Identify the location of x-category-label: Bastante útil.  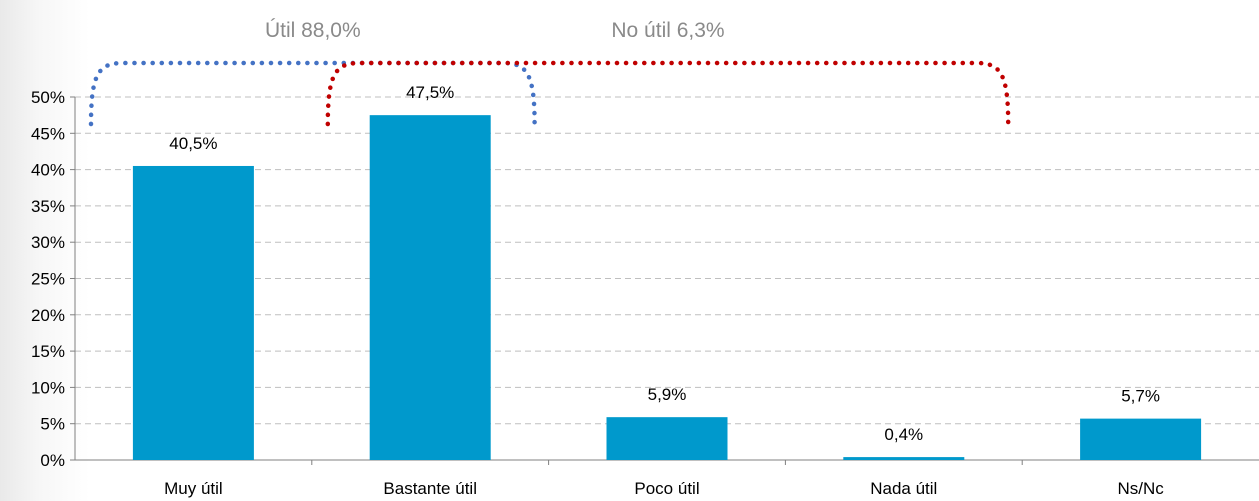
(430, 488).